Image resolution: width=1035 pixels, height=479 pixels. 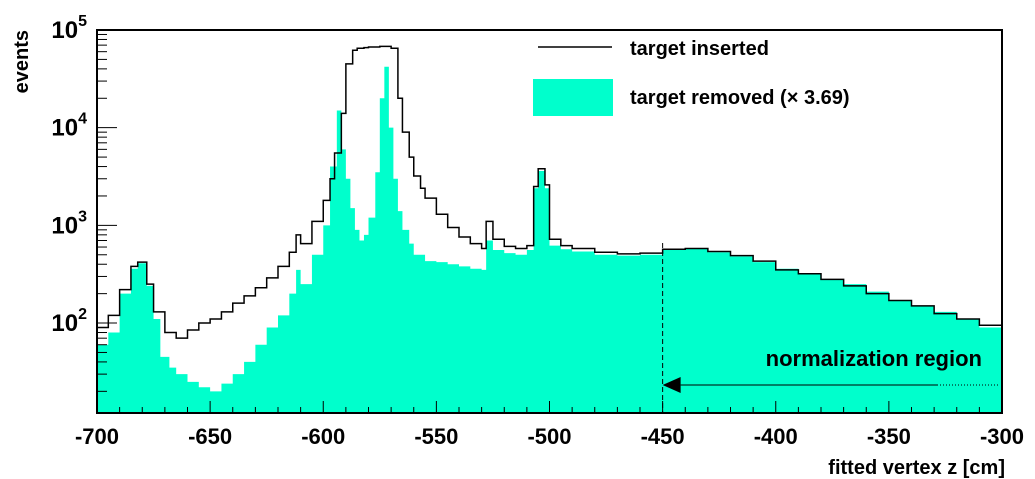 What do you see at coordinates (22, 61) in the screenshot?
I see `y-axis-label: events` at bounding box center [22, 61].